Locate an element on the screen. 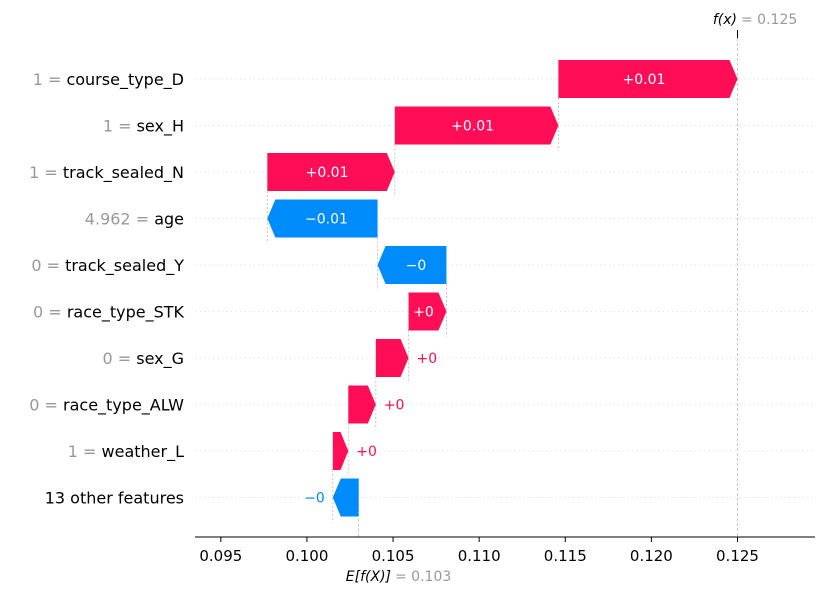  x-tick-label: 0.100 is located at coordinates (306, 556).